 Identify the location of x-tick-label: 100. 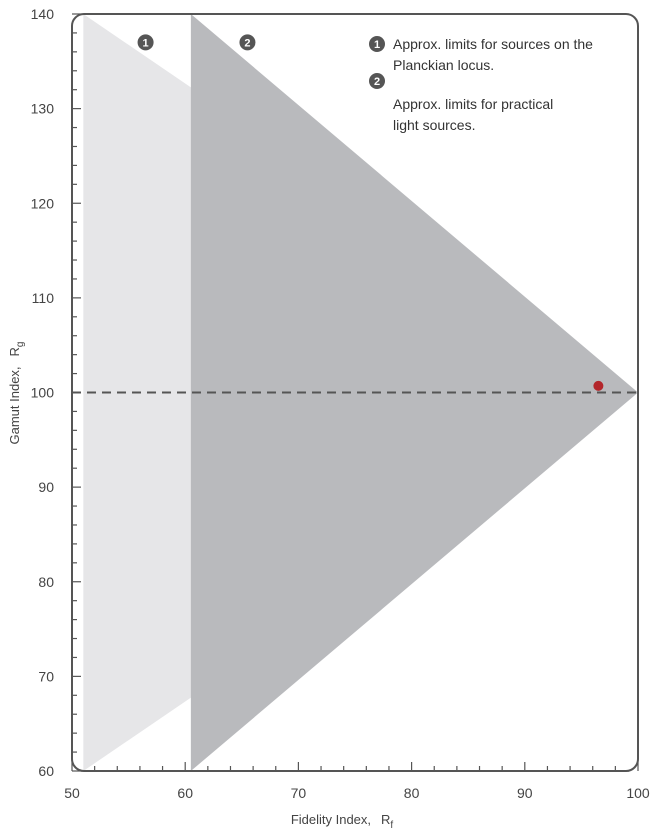
(638, 793).